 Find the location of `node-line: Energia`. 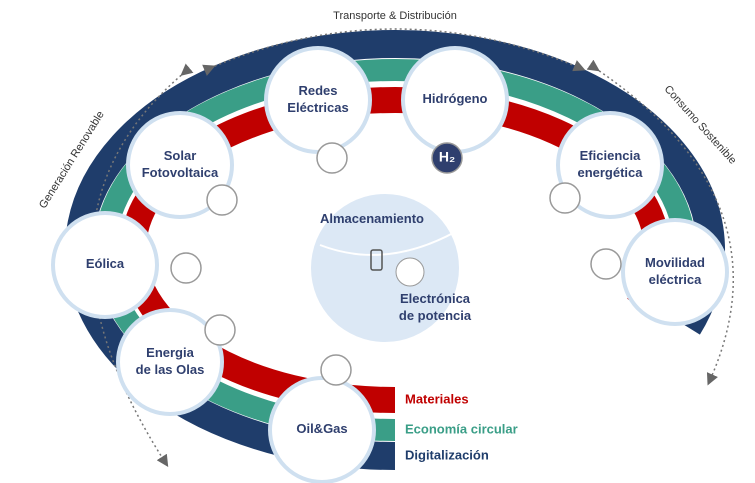

node-line: Energia is located at coordinates (170, 352).